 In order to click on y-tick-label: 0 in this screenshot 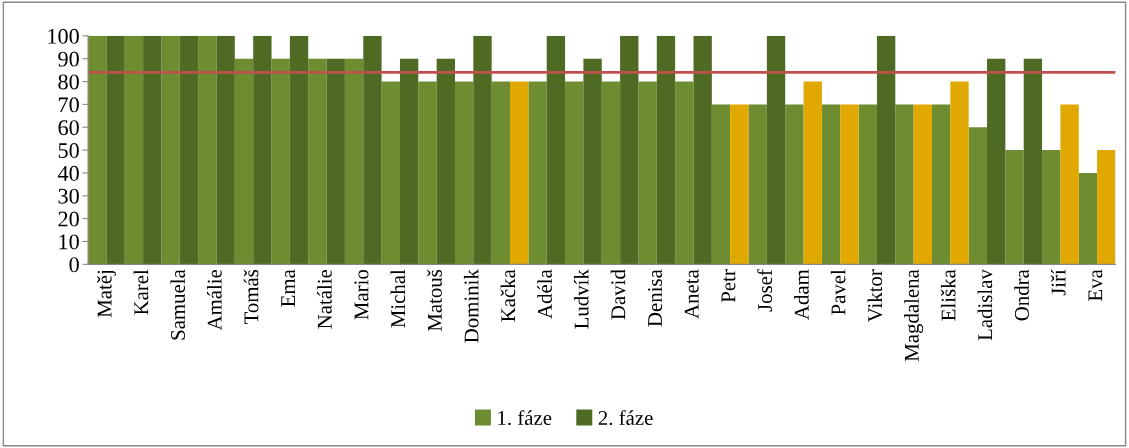, I will do `click(74, 265)`.